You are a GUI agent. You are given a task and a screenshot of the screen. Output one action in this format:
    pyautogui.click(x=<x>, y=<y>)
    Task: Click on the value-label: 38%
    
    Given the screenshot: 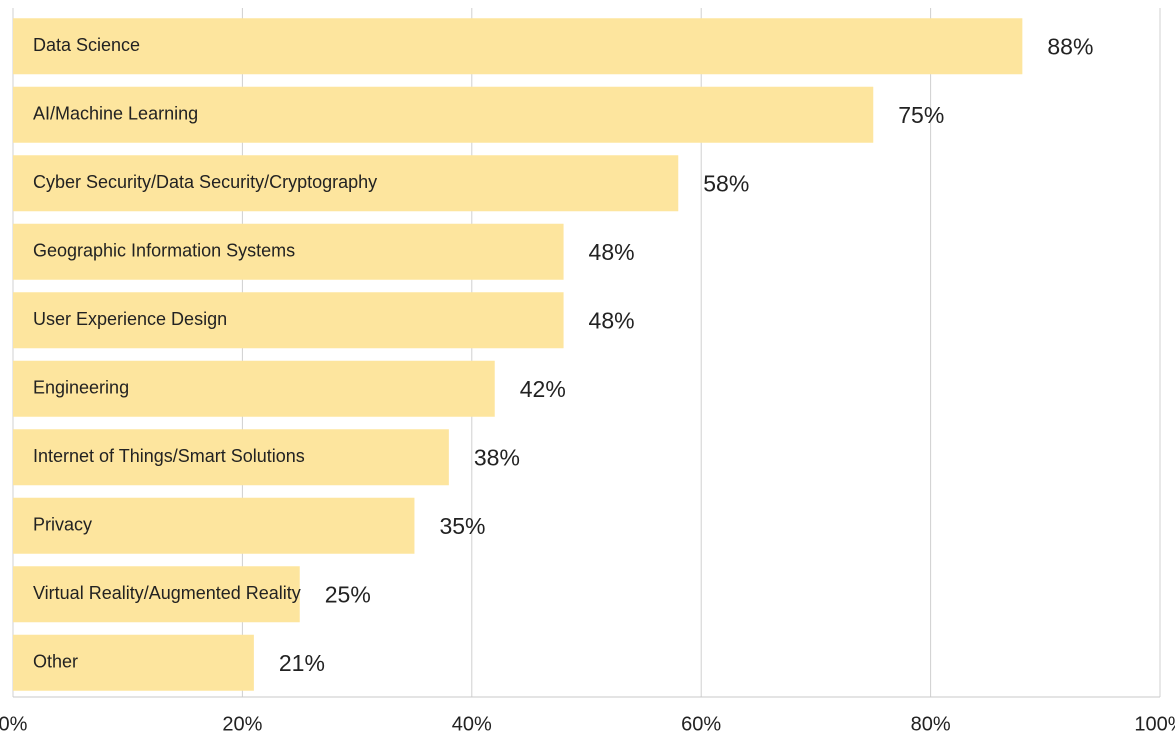 What is the action you would take?
    pyautogui.click(x=497, y=457)
    